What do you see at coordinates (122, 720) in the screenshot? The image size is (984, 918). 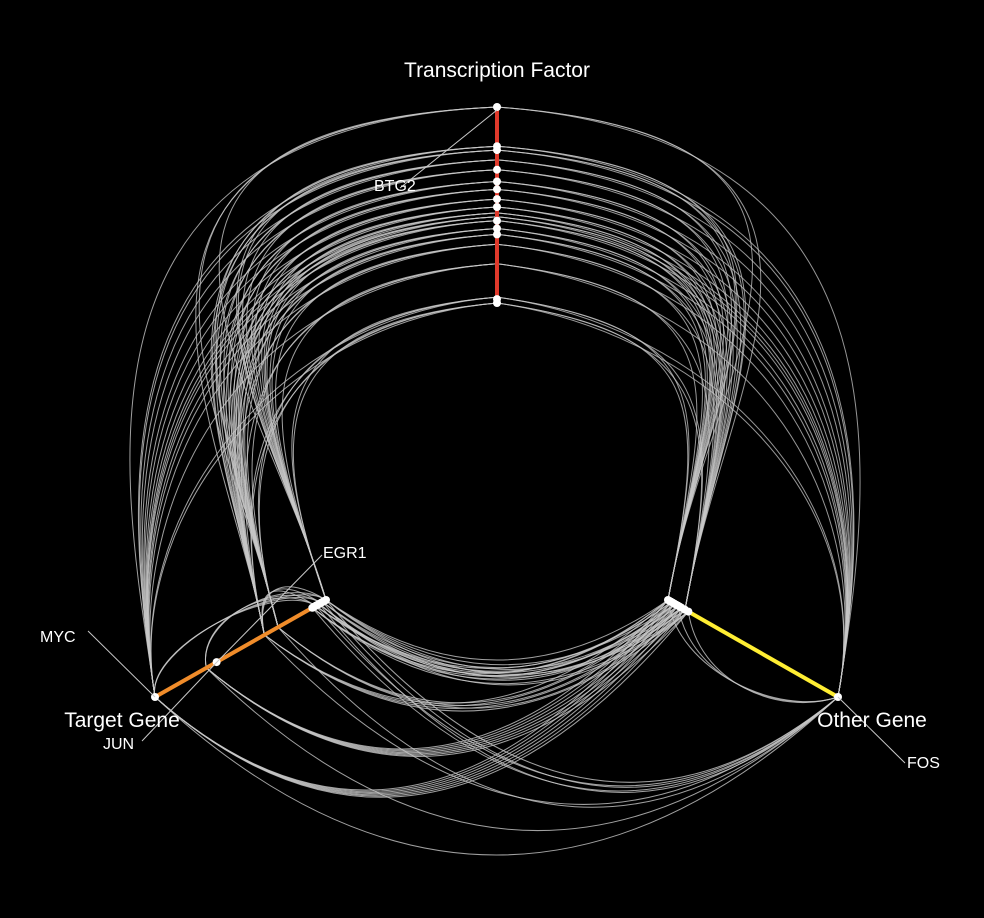 I see `axis-title-target-gene: Target Gene` at bounding box center [122, 720].